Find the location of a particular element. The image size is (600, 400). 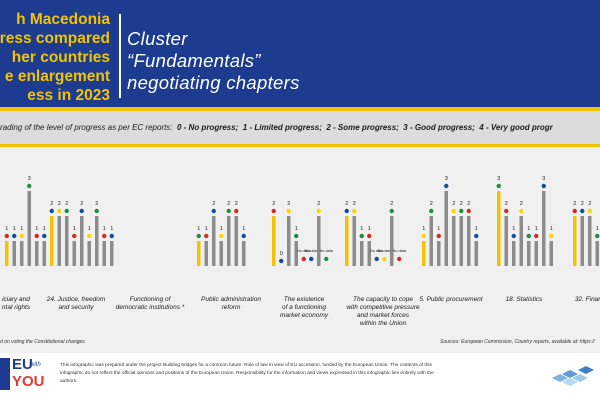

group-label: 32. Financ is located at coordinates (587, 299).